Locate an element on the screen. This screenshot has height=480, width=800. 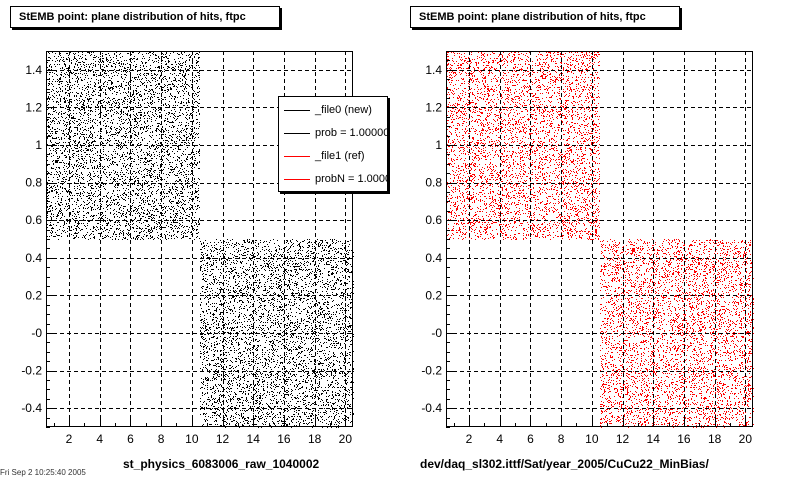
legend-label: prob = 1.000000 is located at coordinates (351, 133).